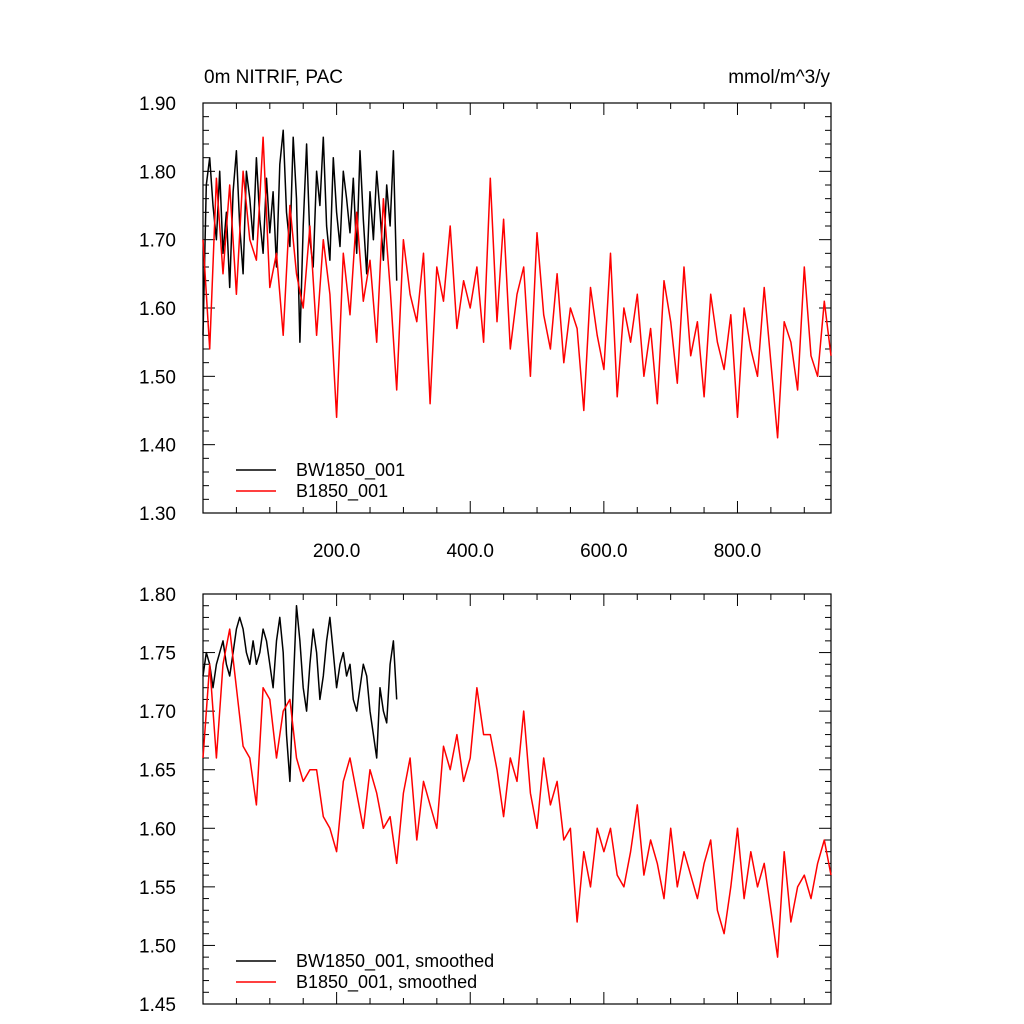 Image resolution: width=1024 pixels, height=1024 pixels. Describe the element at coordinates (342, 491) in the screenshot. I see `legend-label: B1850_001` at that location.